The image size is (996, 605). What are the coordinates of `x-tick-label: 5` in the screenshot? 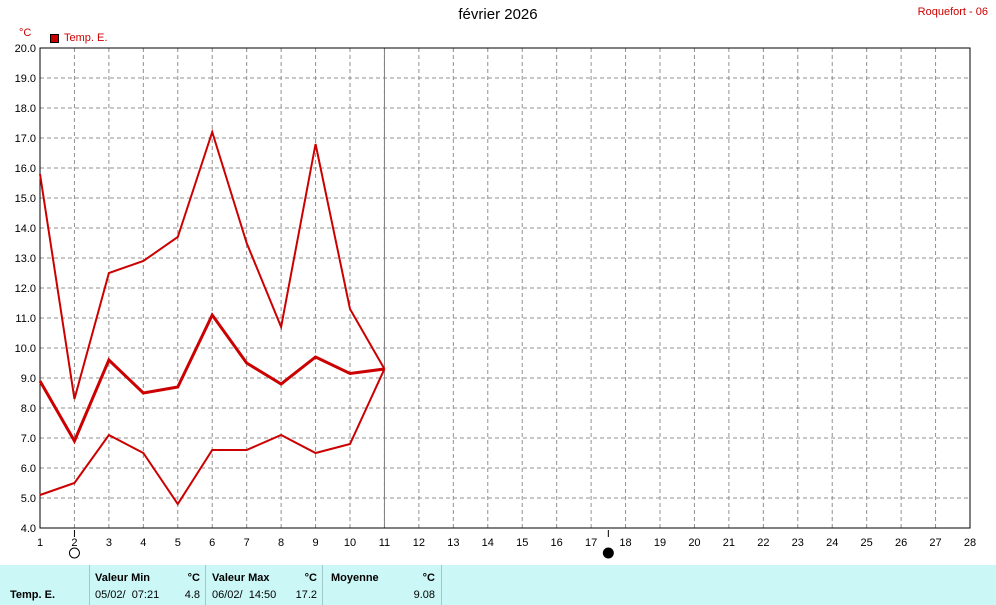 It's located at (178, 543).